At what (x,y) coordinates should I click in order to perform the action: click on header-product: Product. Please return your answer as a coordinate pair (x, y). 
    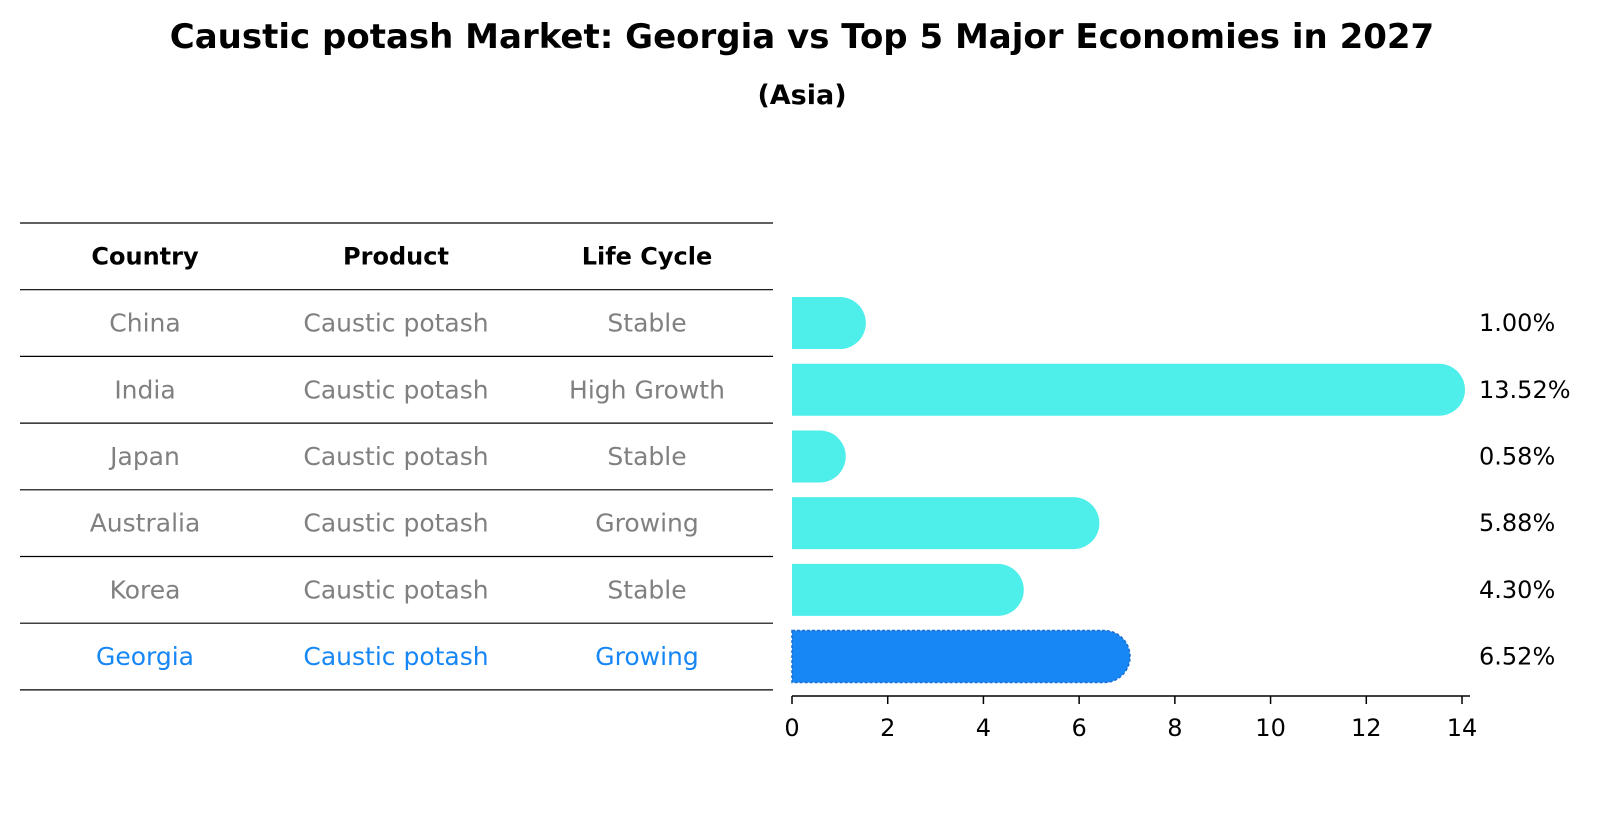
    Looking at the image, I should click on (396, 256).